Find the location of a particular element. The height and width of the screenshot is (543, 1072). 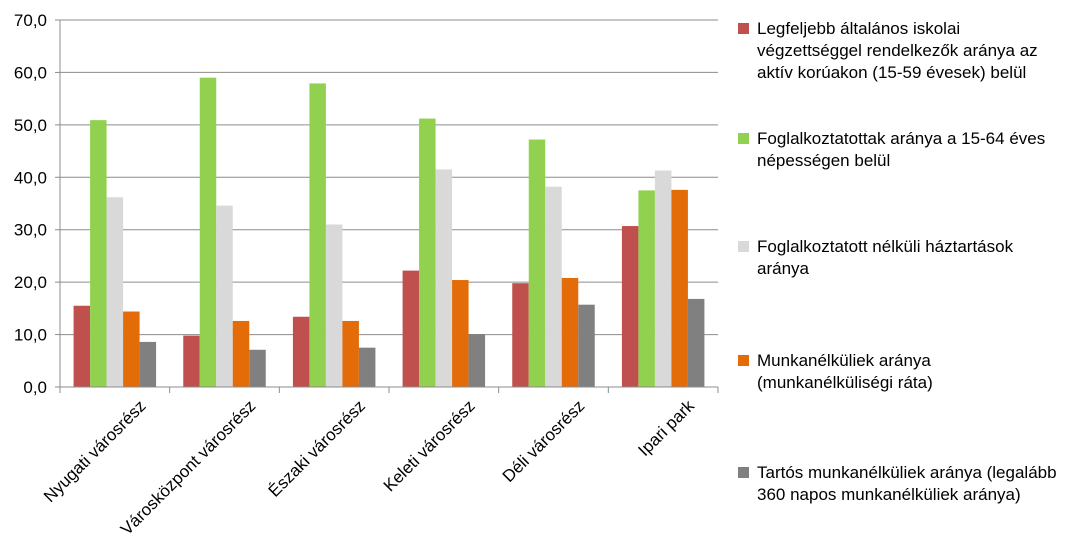

x-tick-label: Nyugati városrész is located at coordinates (95, 451).